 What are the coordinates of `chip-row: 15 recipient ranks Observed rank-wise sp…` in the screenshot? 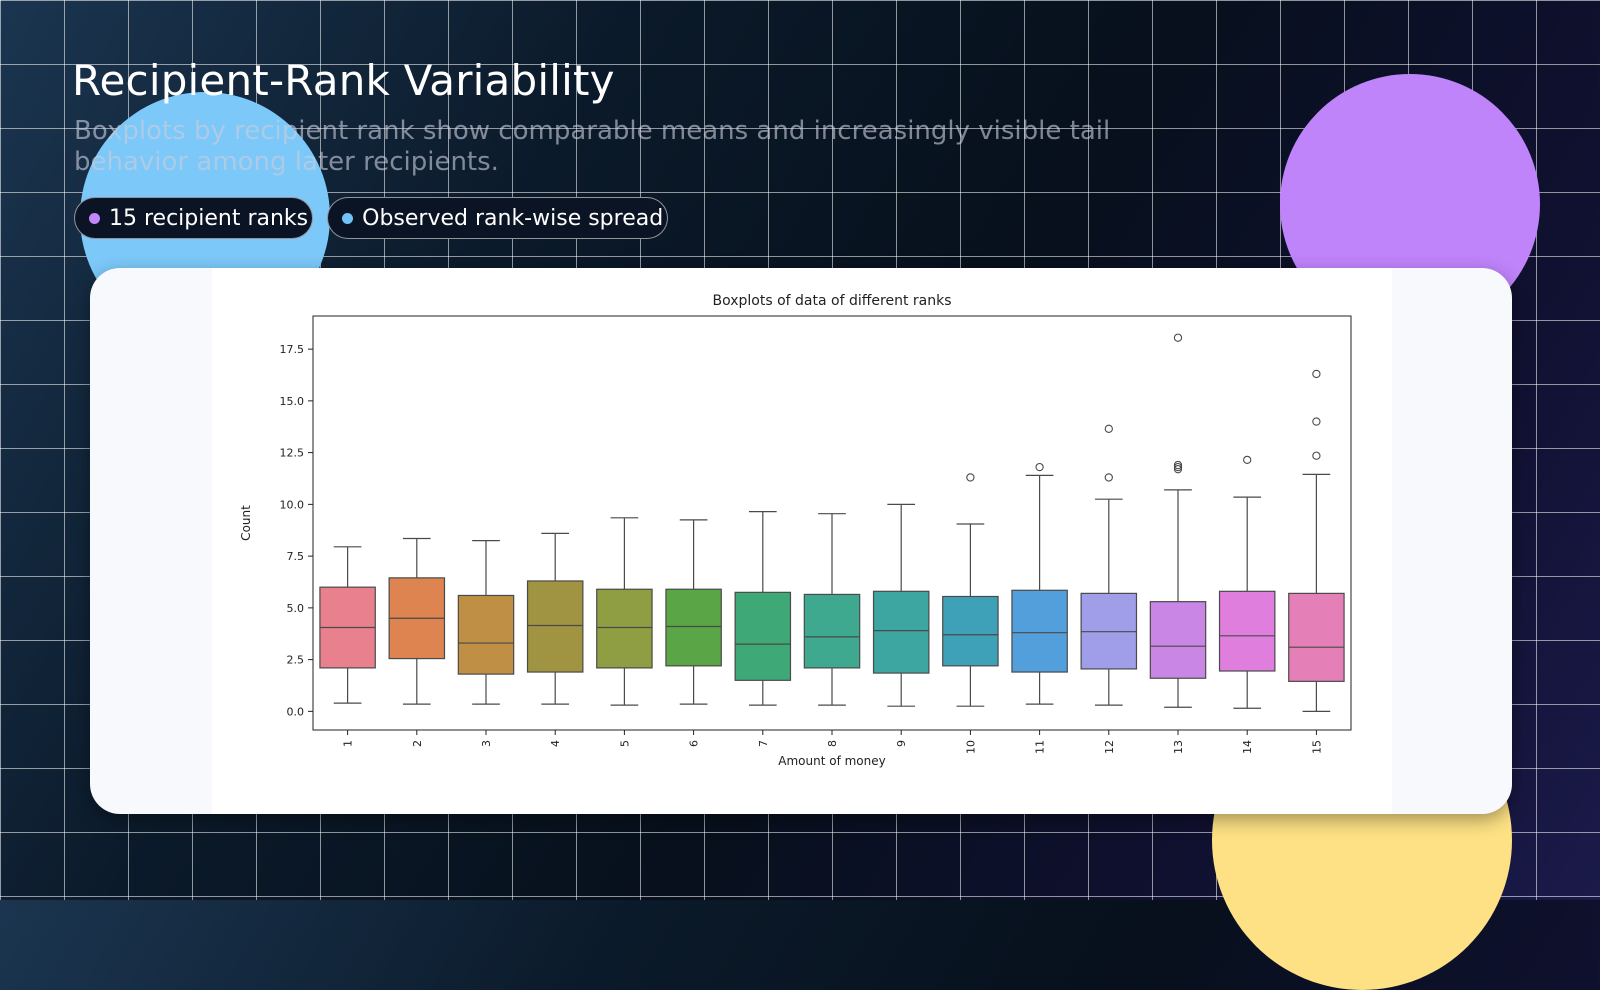 It's located at (371, 218).